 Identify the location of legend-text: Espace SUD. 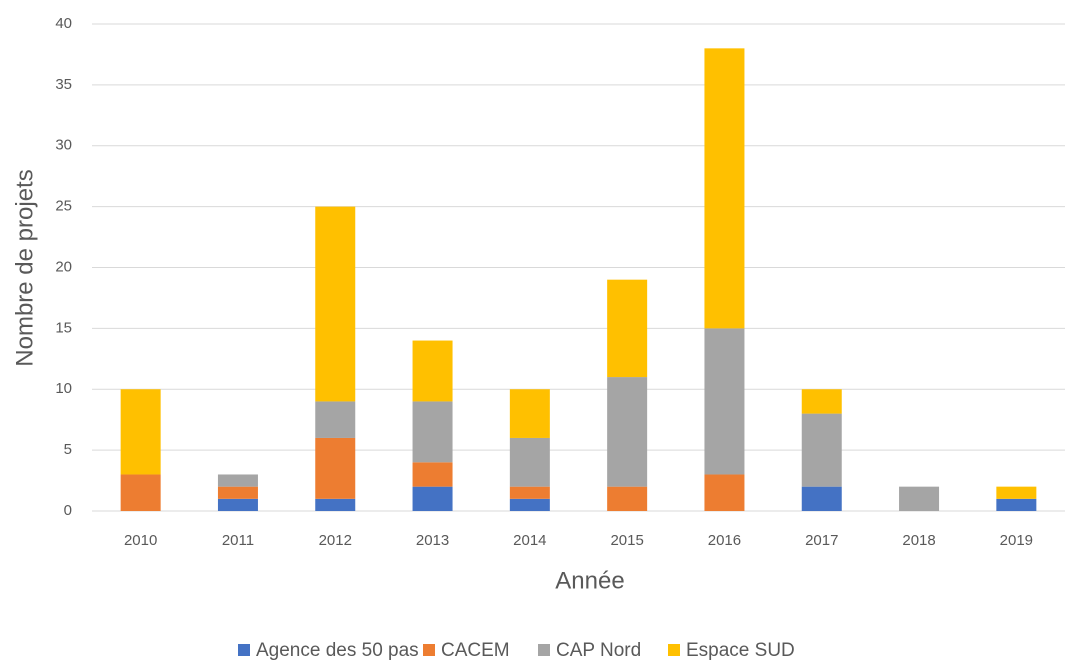
(740, 650).